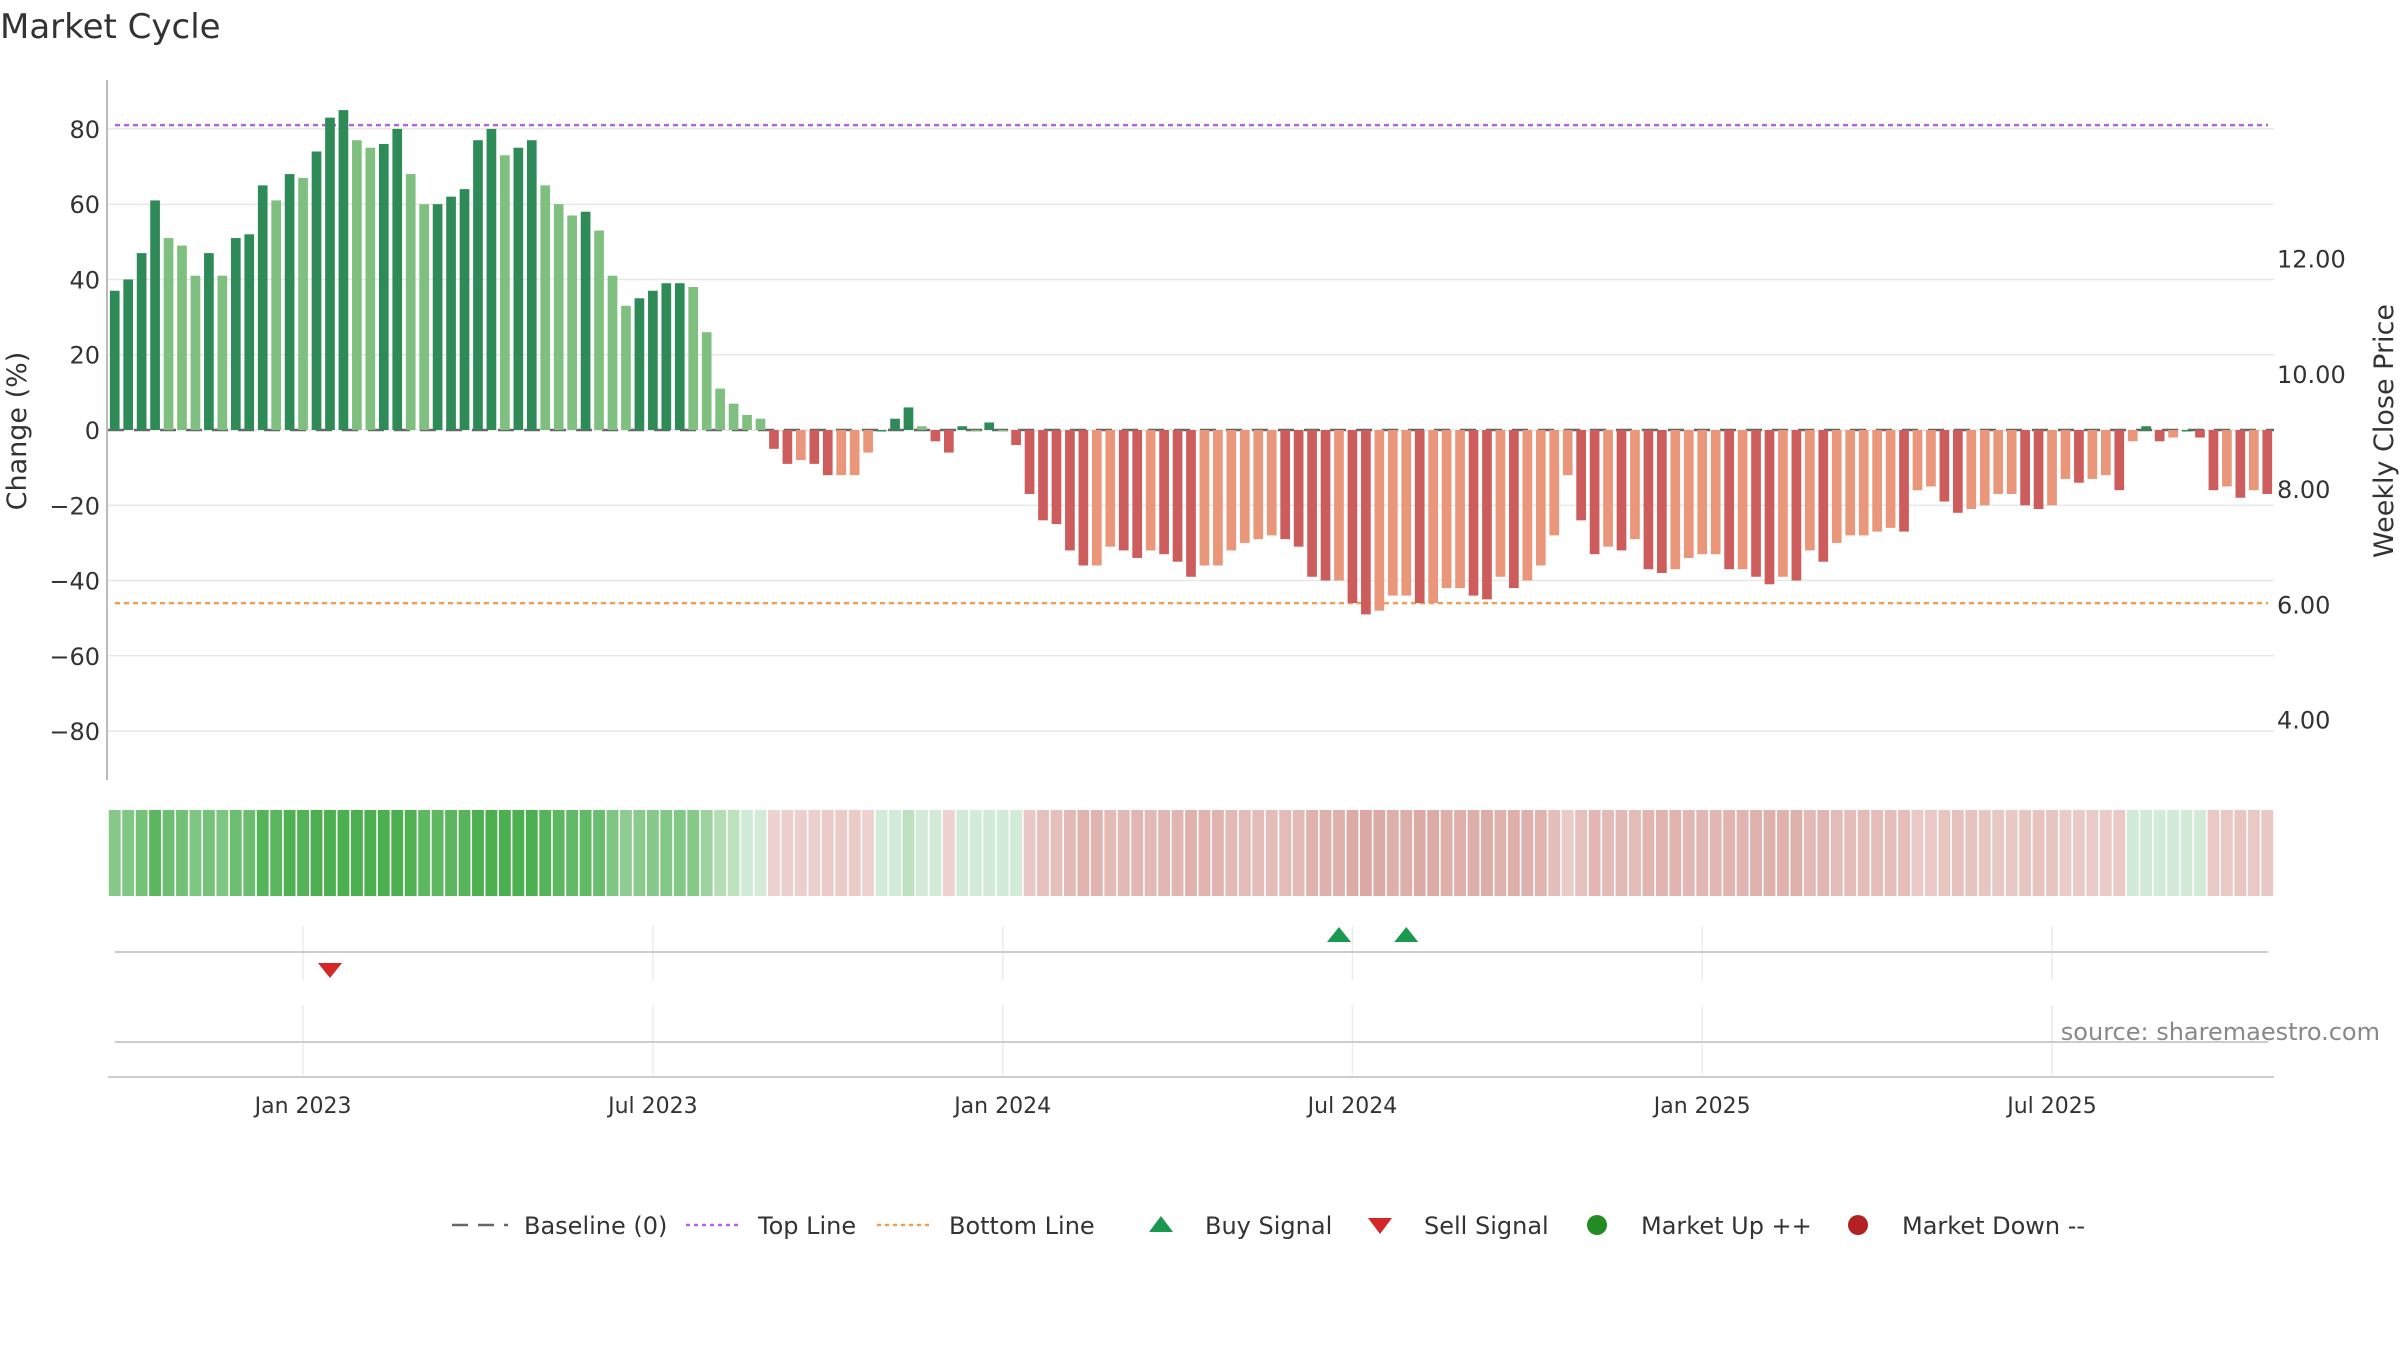  What do you see at coordinates (1993, 1226) in the screenshot?
I see `legend-label: Market Down --` at bounding box center [1993, 1226].